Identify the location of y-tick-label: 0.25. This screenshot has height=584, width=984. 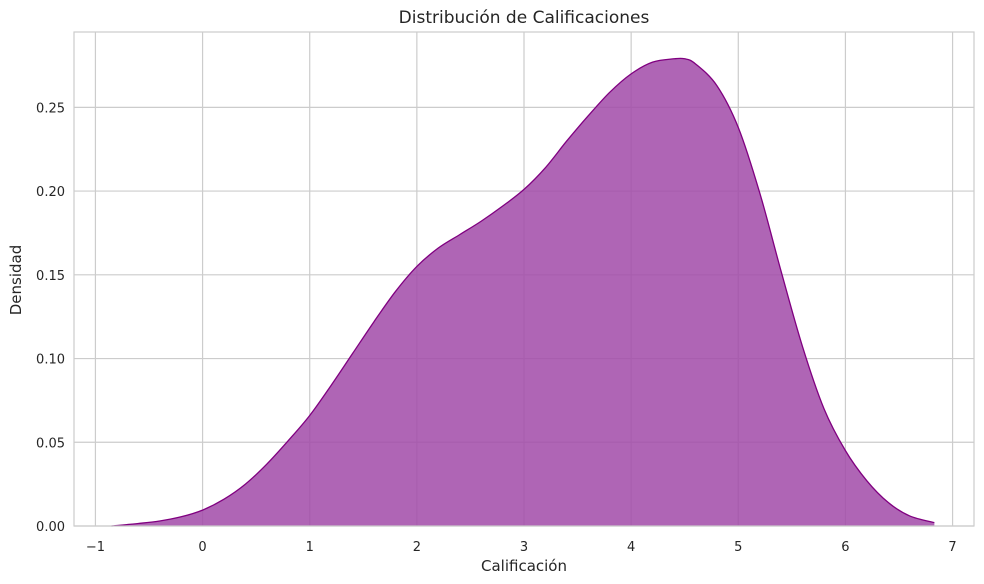
(50, 108).